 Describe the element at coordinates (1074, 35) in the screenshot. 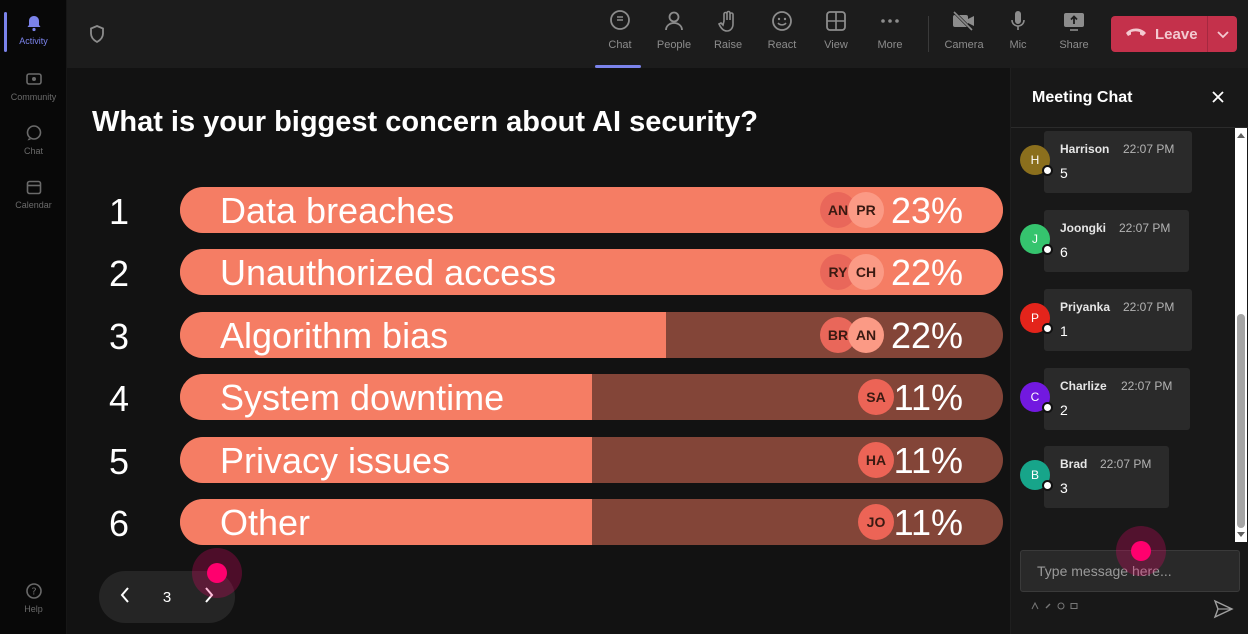

I see `toolbar-share-button: Share` at that location.